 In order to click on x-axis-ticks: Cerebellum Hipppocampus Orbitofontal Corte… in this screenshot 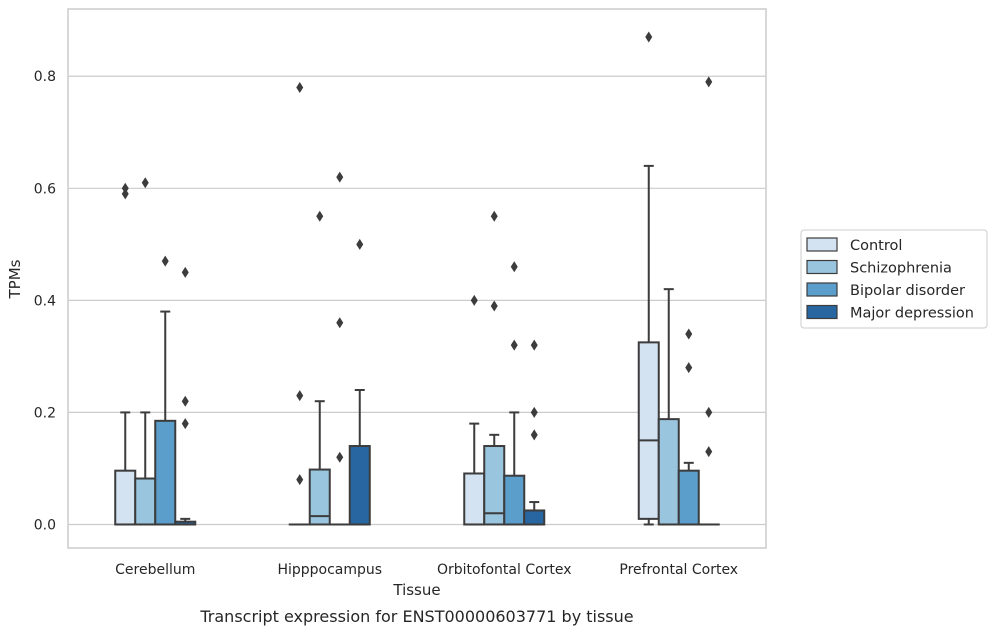, I will do `click(426, 570)`.